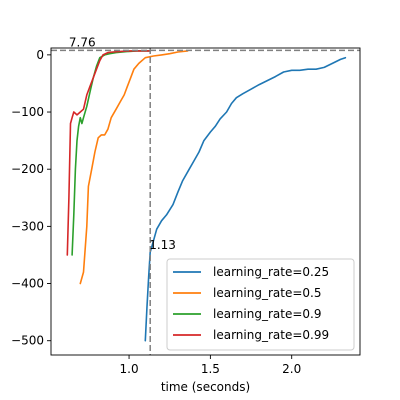 The image size is (400, 400). I want to click on legend-label: learning_rate=0.99, so click(271, 335).